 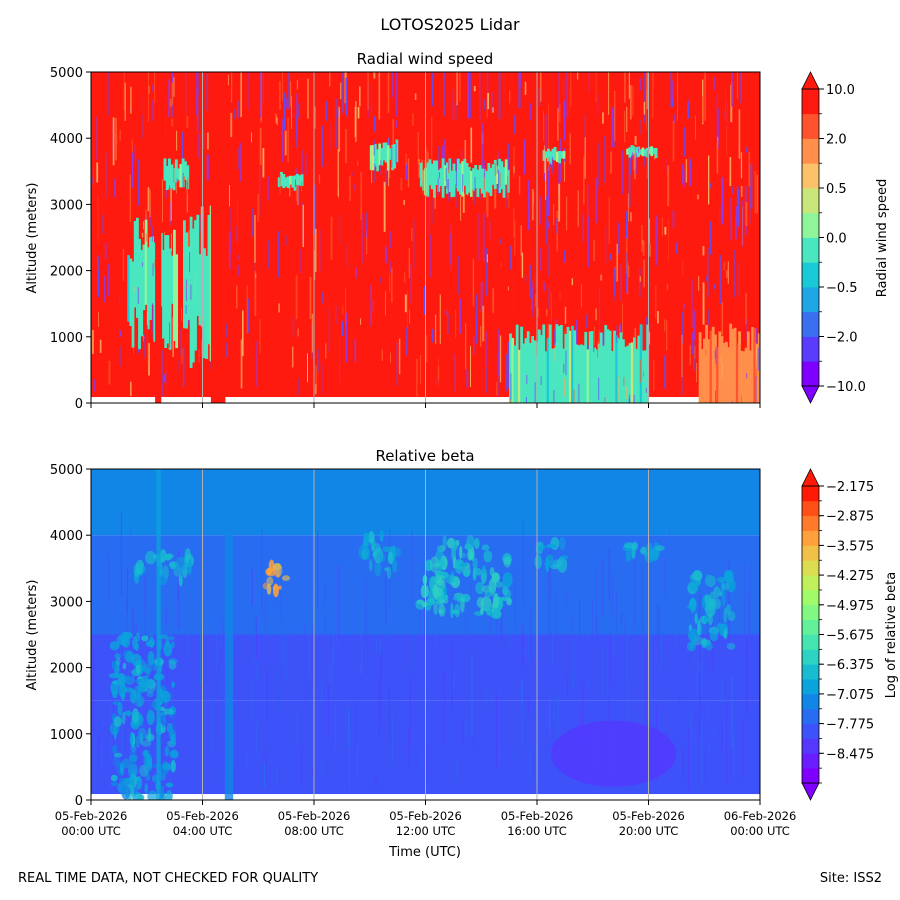 What do you see at coordinates (425, 816) in the screenshot?
I see `x-tick-date: 05-Feb-2026` at bounding box center [425, 816].